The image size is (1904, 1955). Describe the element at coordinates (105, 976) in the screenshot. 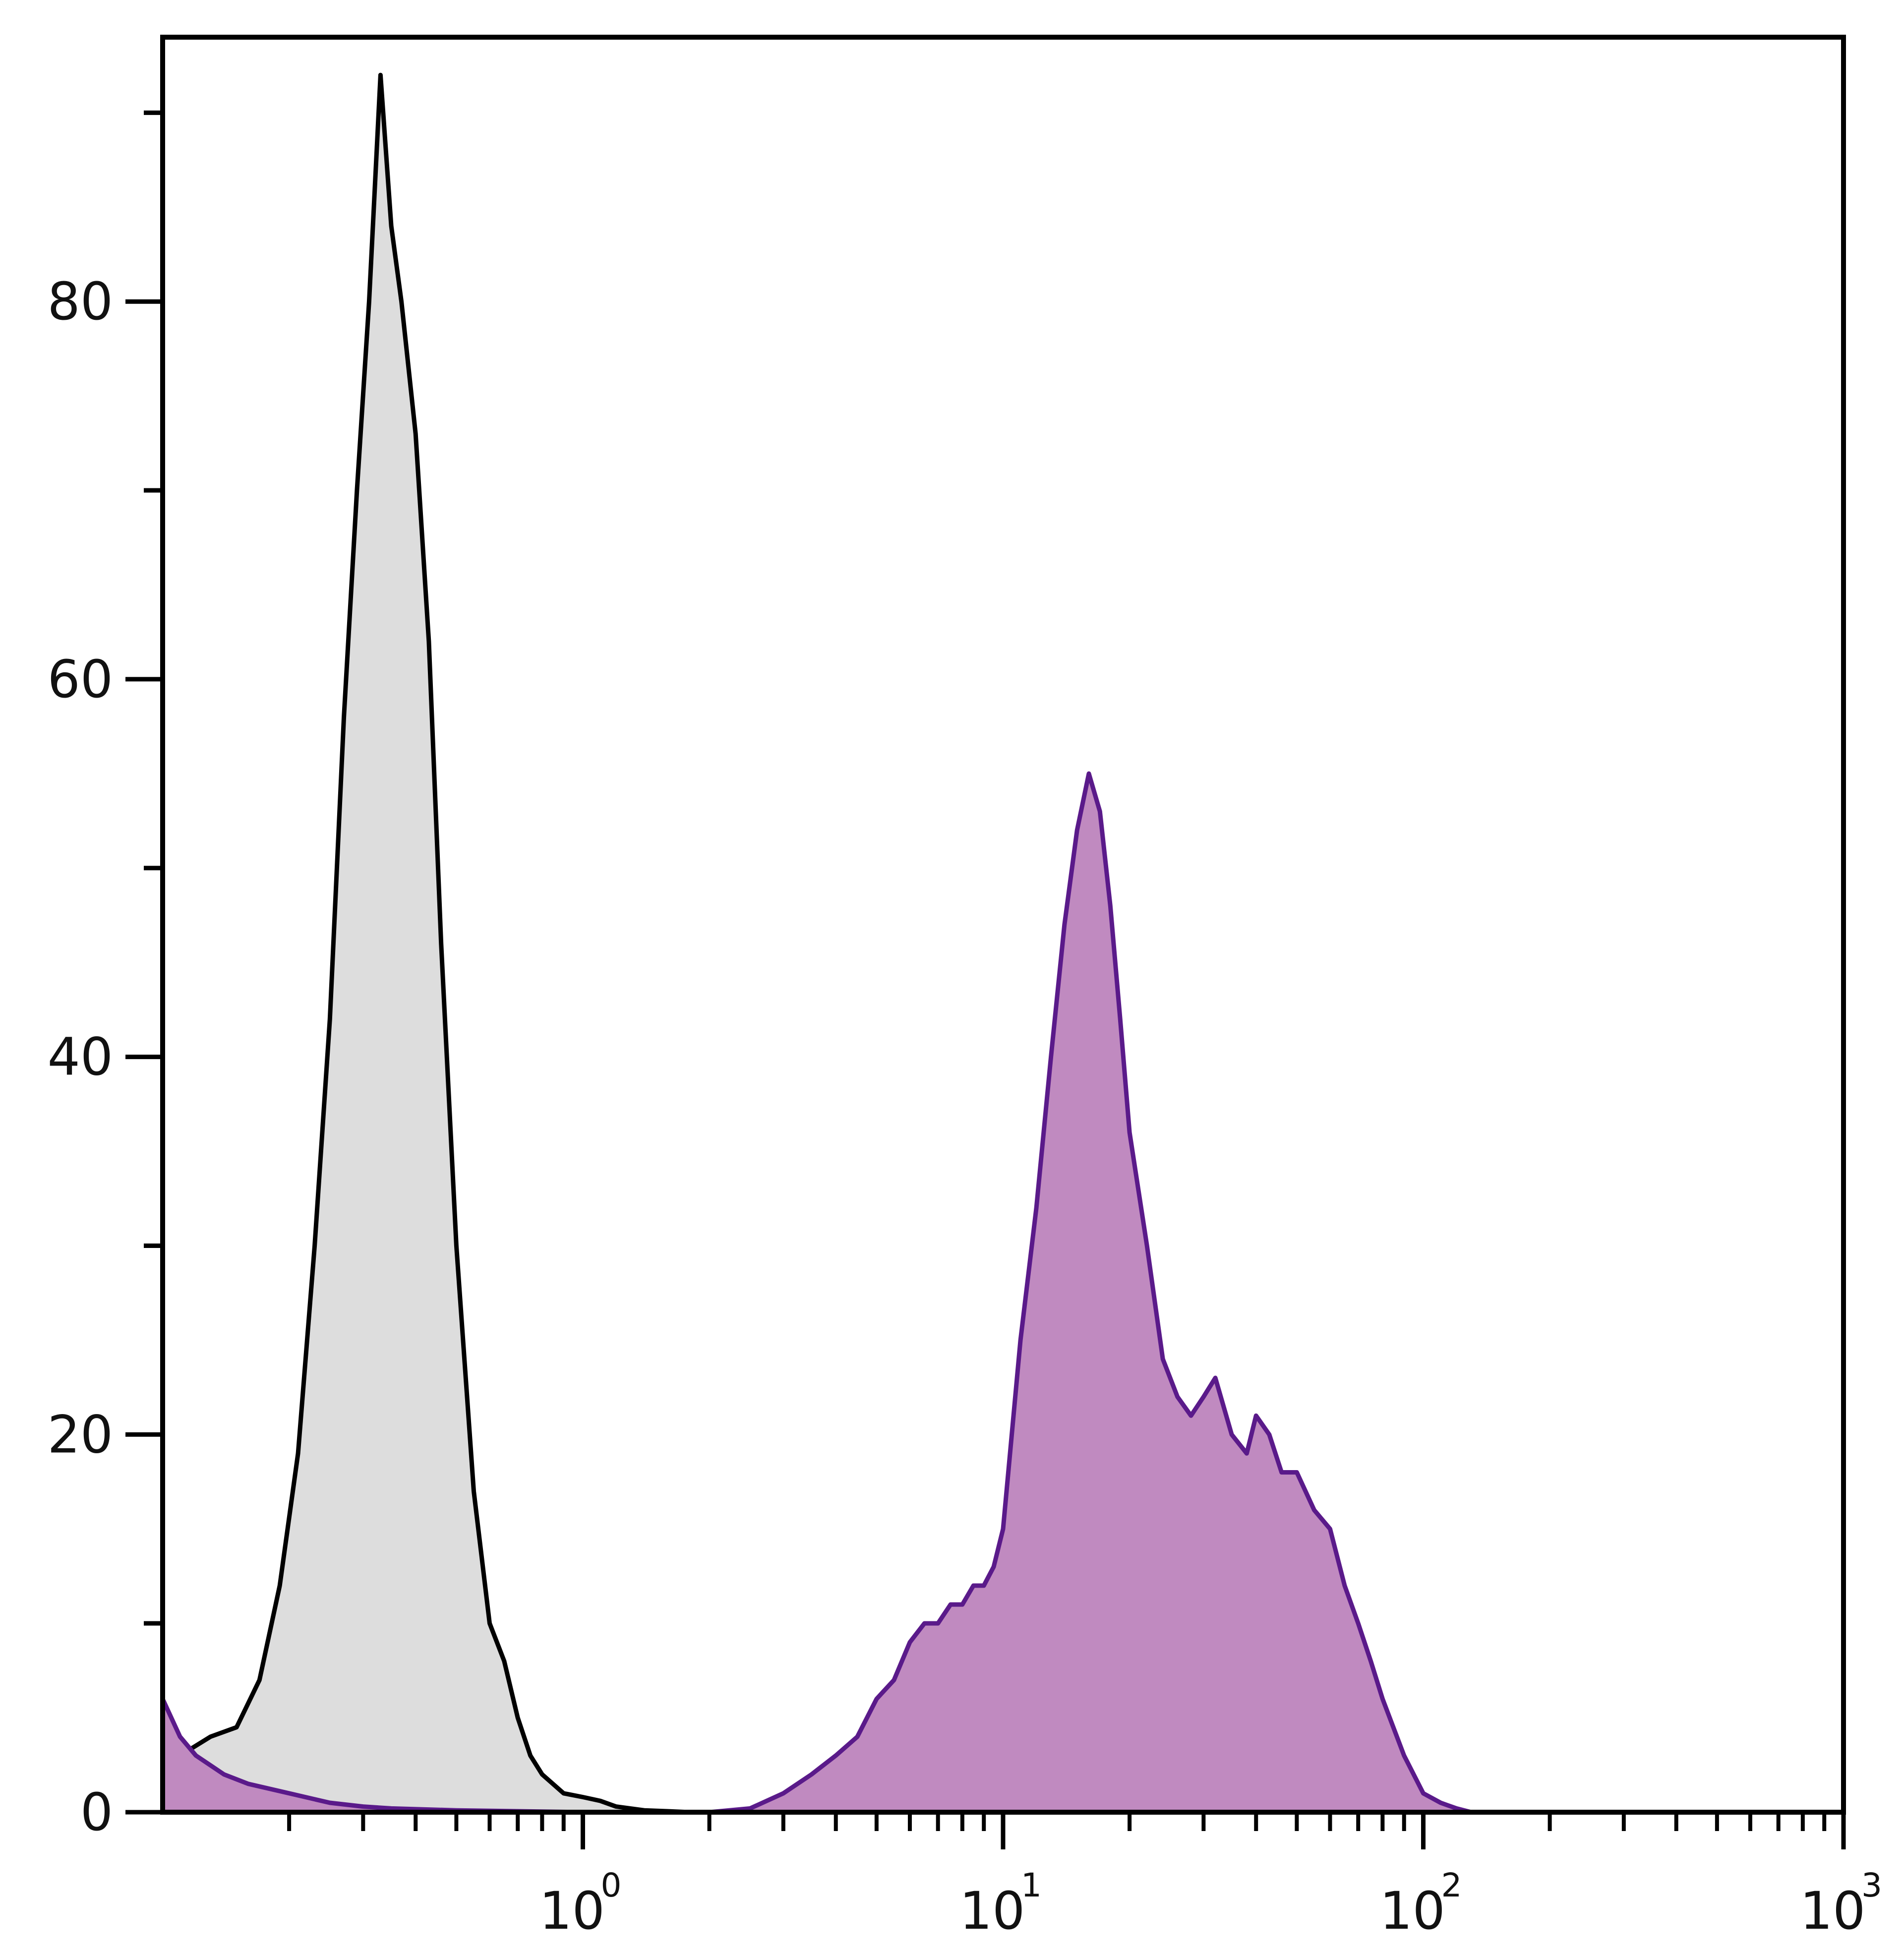

I see `y-axis: 0 20 40 60 80` at that location.